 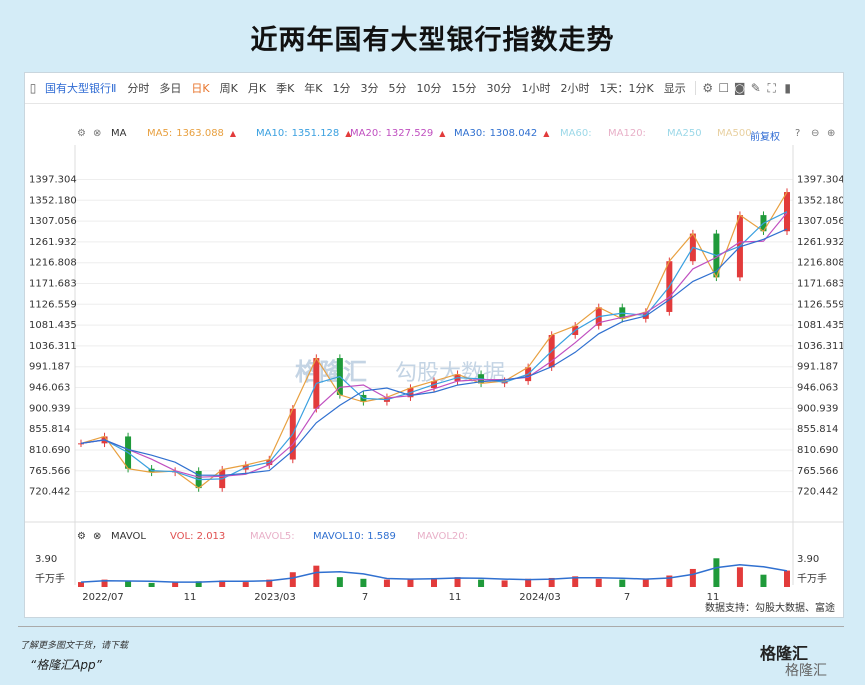 I want to click on x-tick-label: 7, so click(x=627, y=597).